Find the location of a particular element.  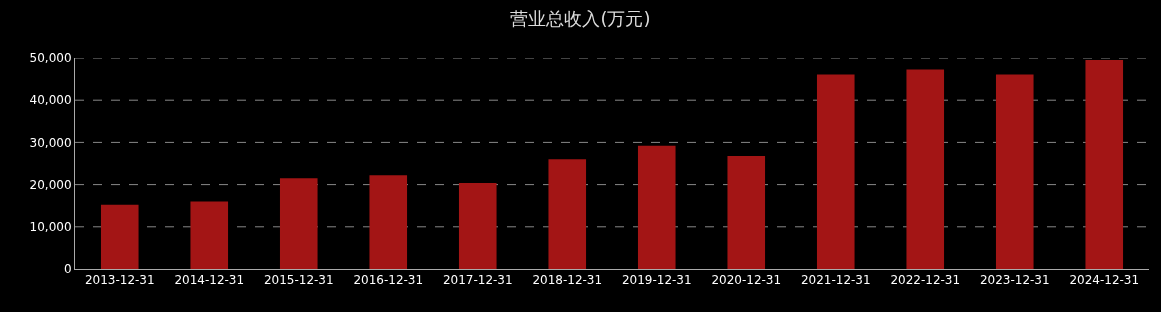

x-tick-label: 2013-12-31 is located at coordinates (119, 280).